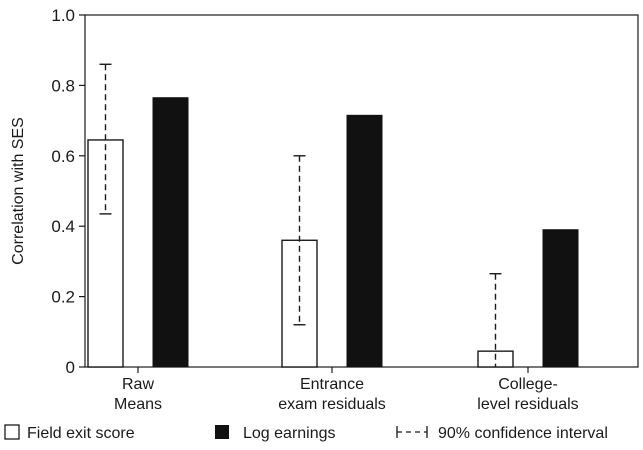  What do you see at coordinates (289, 433) in the screenshot?
I see `legend-label-log-earnings: Log earnings` at bounding box center [289, 433].